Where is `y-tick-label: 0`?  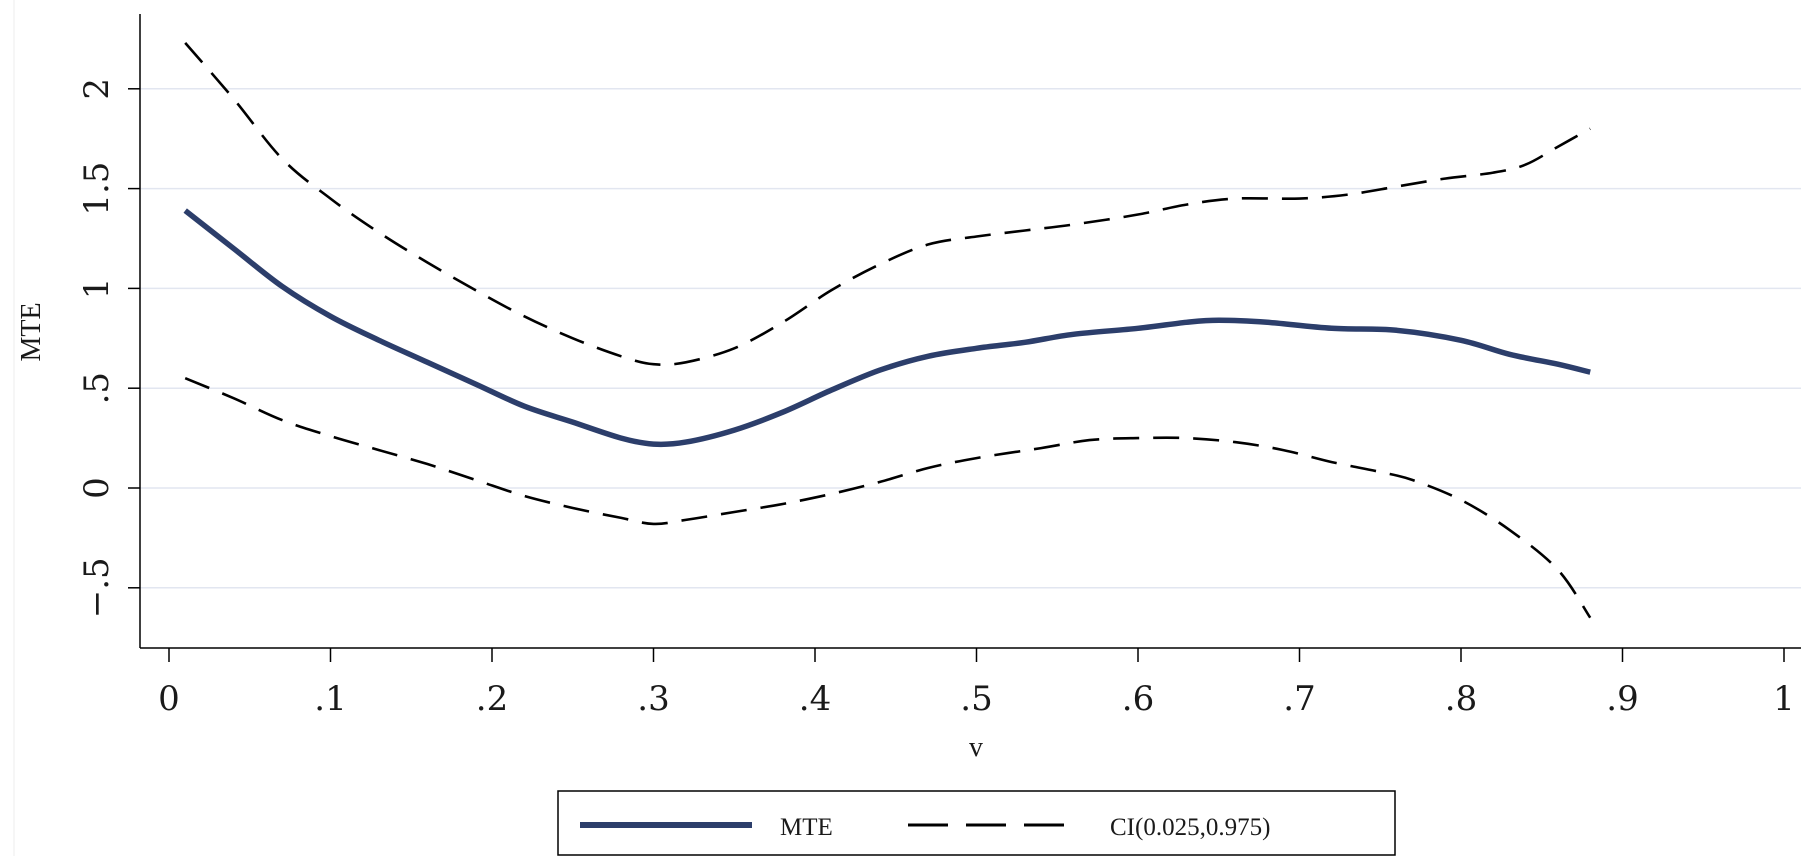 y-tick-label: 0 is located at coordinates (97, 488).